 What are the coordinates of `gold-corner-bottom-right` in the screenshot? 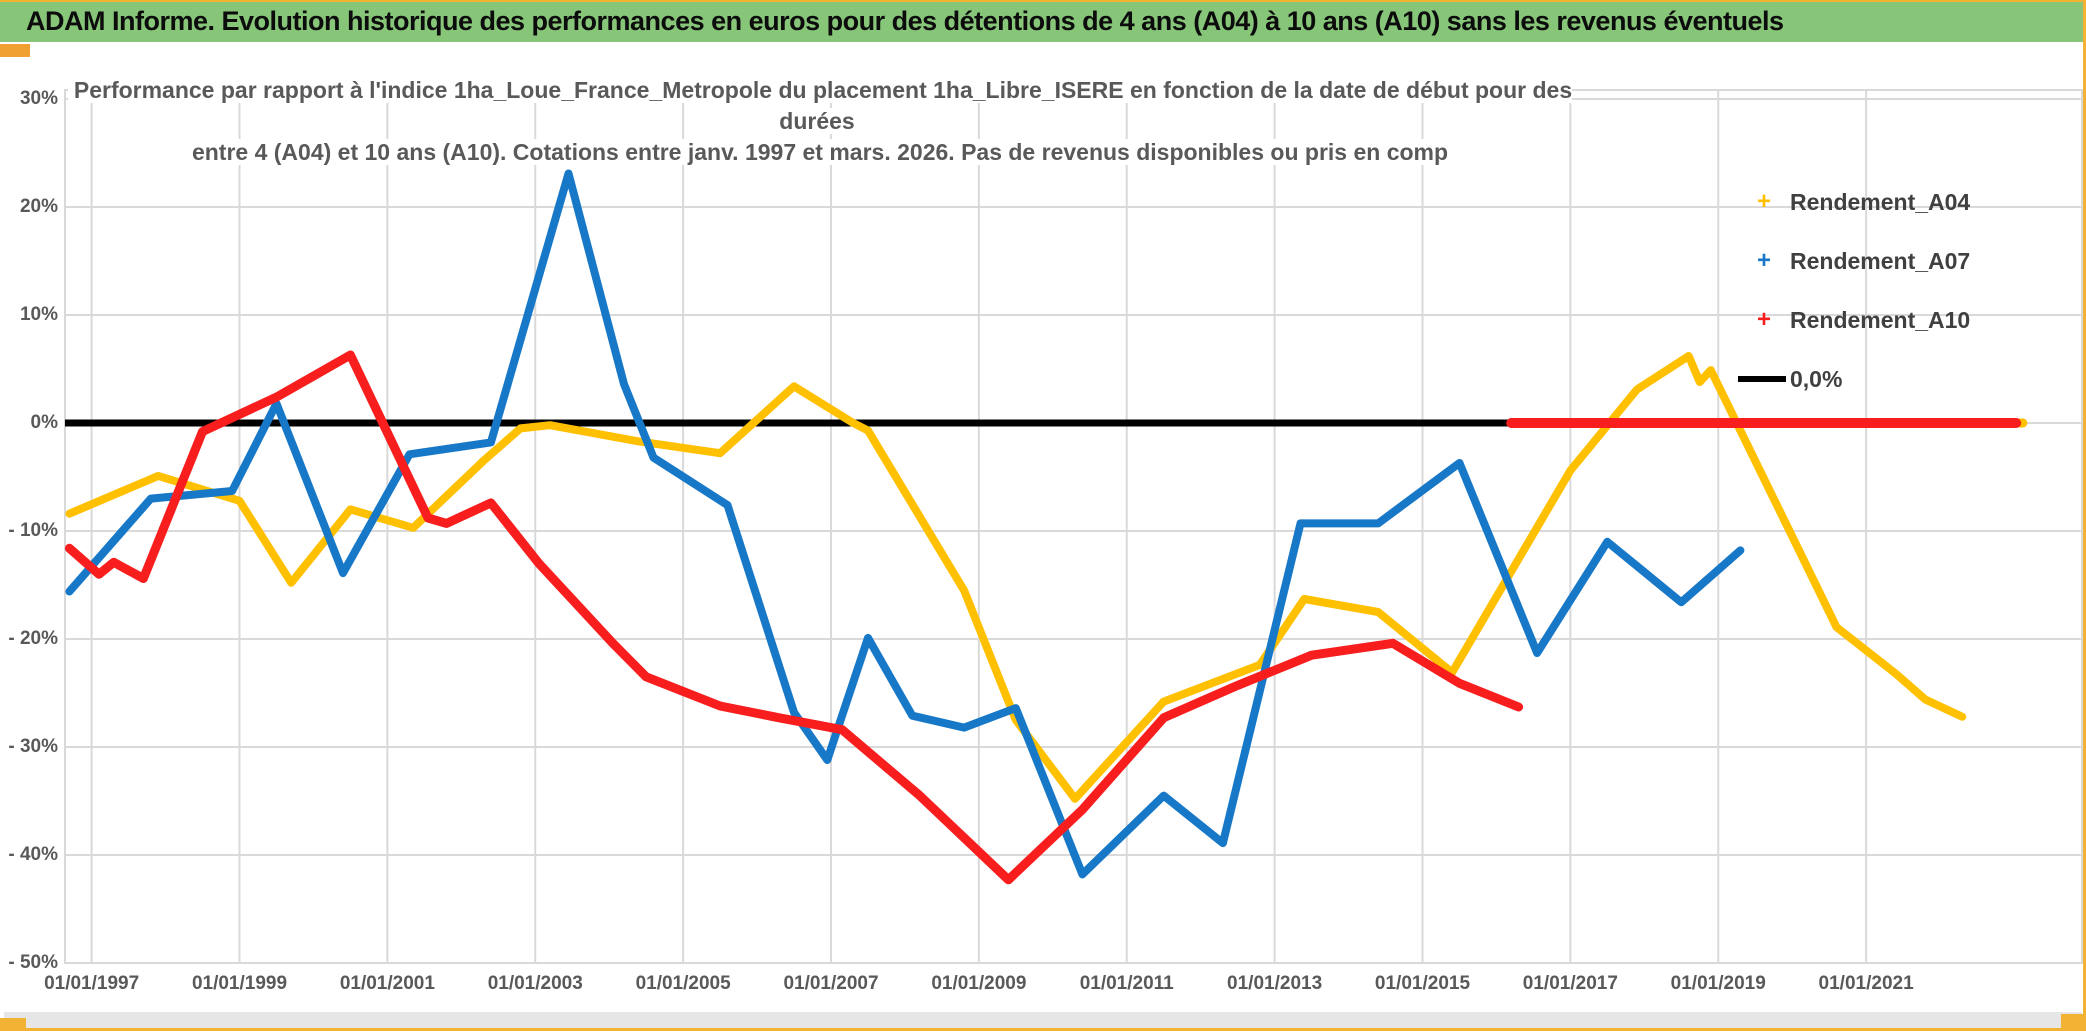 It's located at (2072, 1021).